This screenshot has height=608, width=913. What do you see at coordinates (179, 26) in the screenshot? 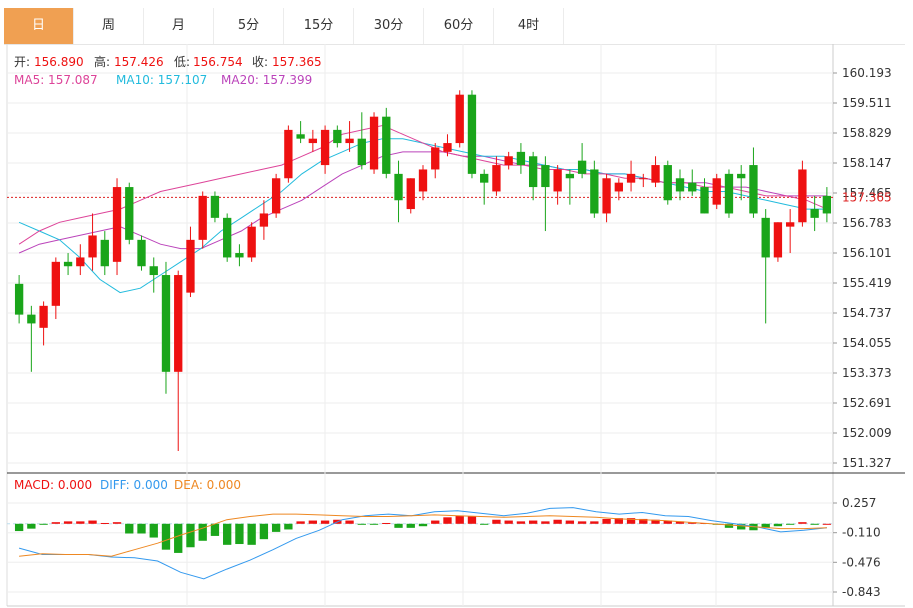
I see `tab-2: 月` at bounding box center [179, 26].